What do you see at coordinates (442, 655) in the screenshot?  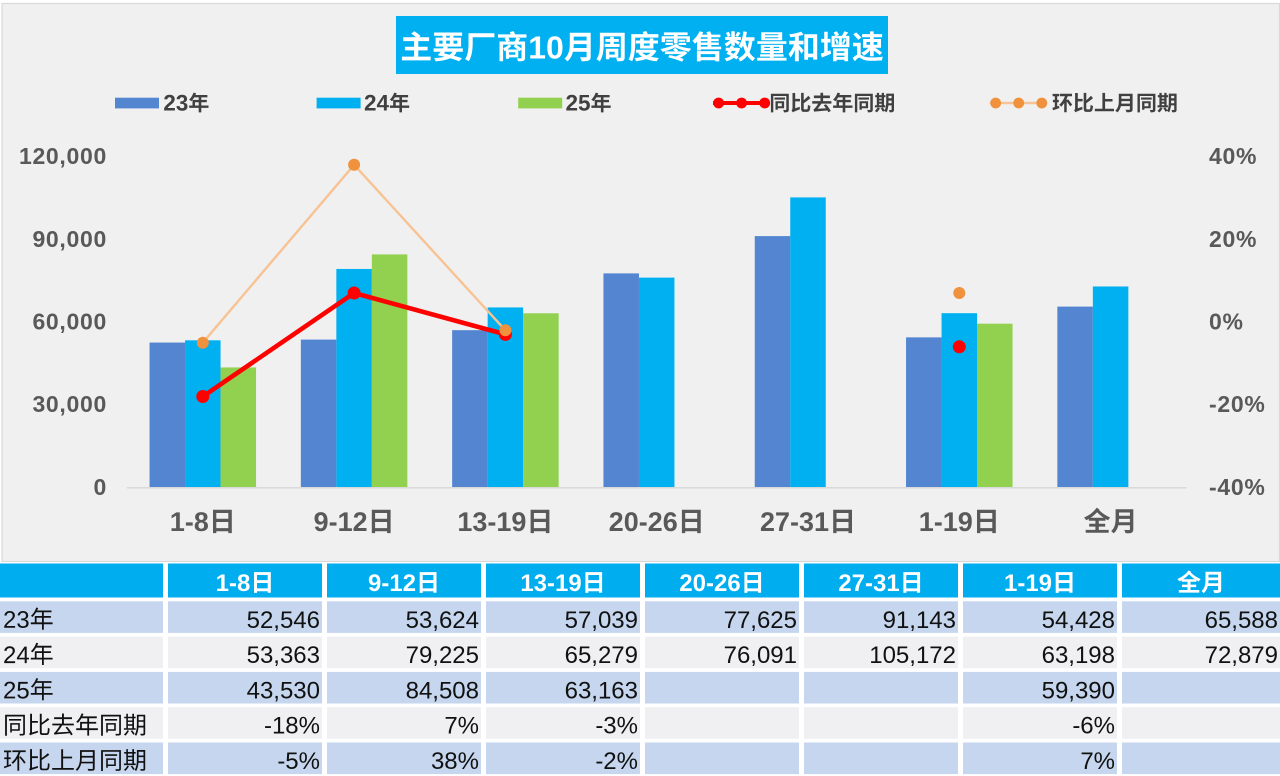 I see `svg-text: 79,225` at bounding box center [442, 655].